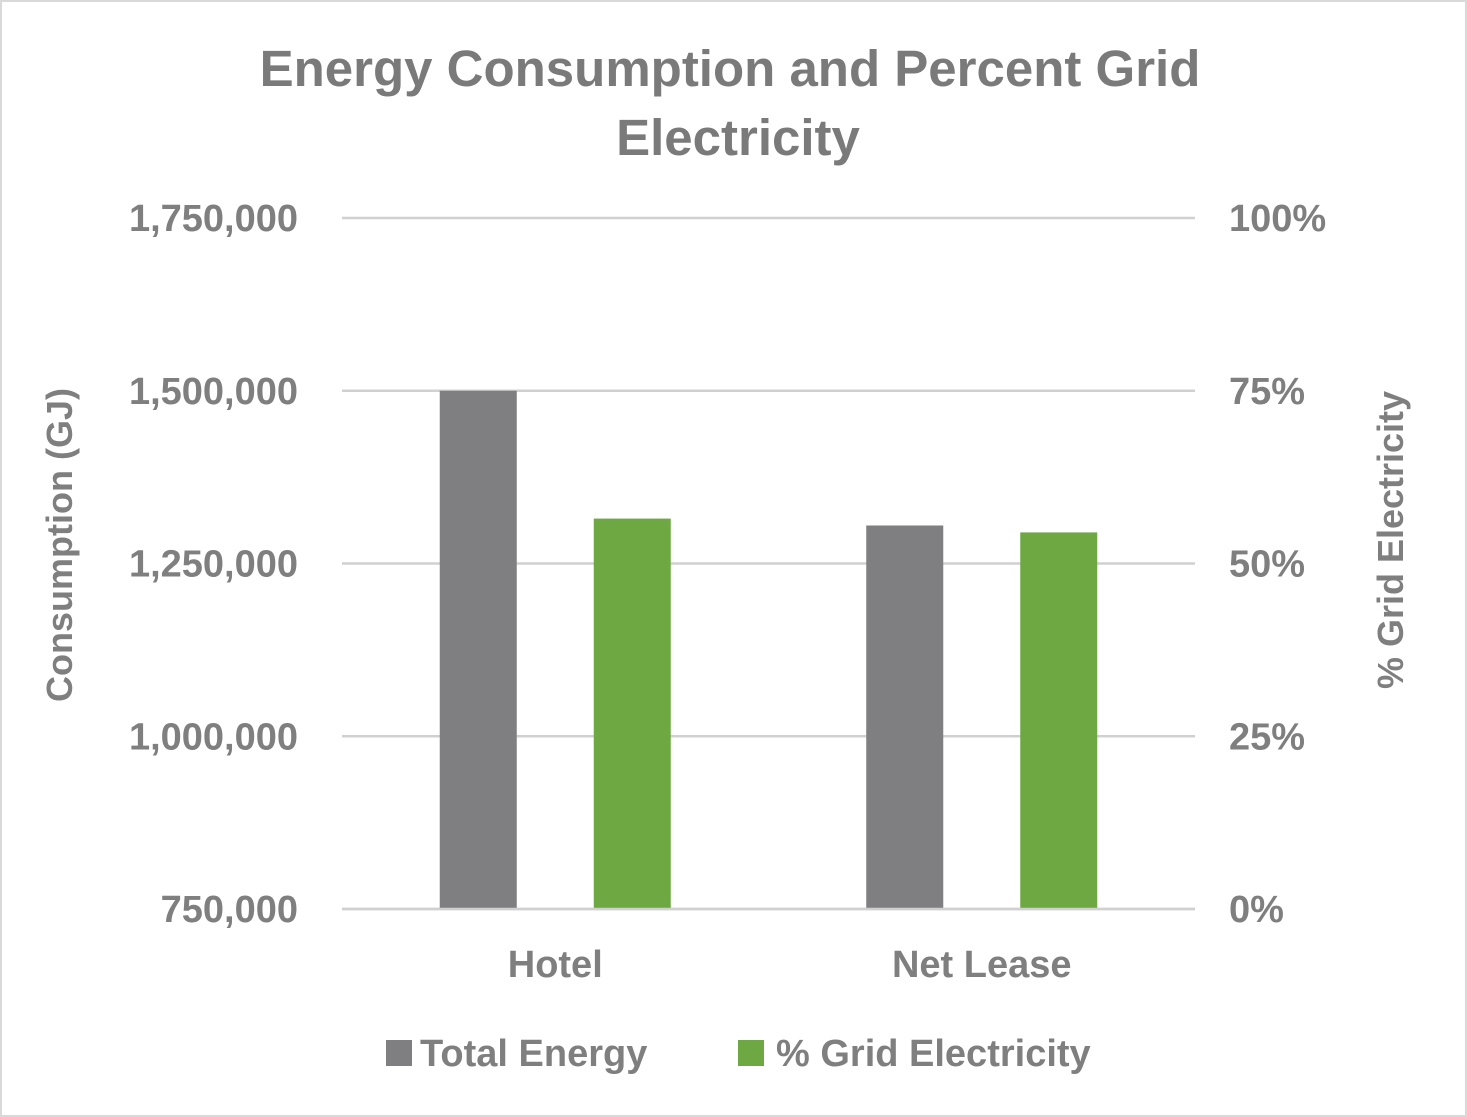 Image resolution: width=1467 pixels, height=1117 pixels. I want to click on y-tick-label: 1,250,000, so click(213, 565).